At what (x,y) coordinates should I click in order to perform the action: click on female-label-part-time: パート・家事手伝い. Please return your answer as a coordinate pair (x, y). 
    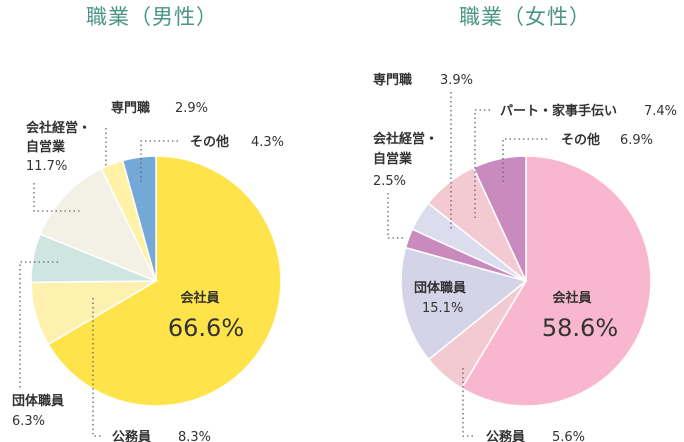
    Looking at the image, I should click on (558, 111).